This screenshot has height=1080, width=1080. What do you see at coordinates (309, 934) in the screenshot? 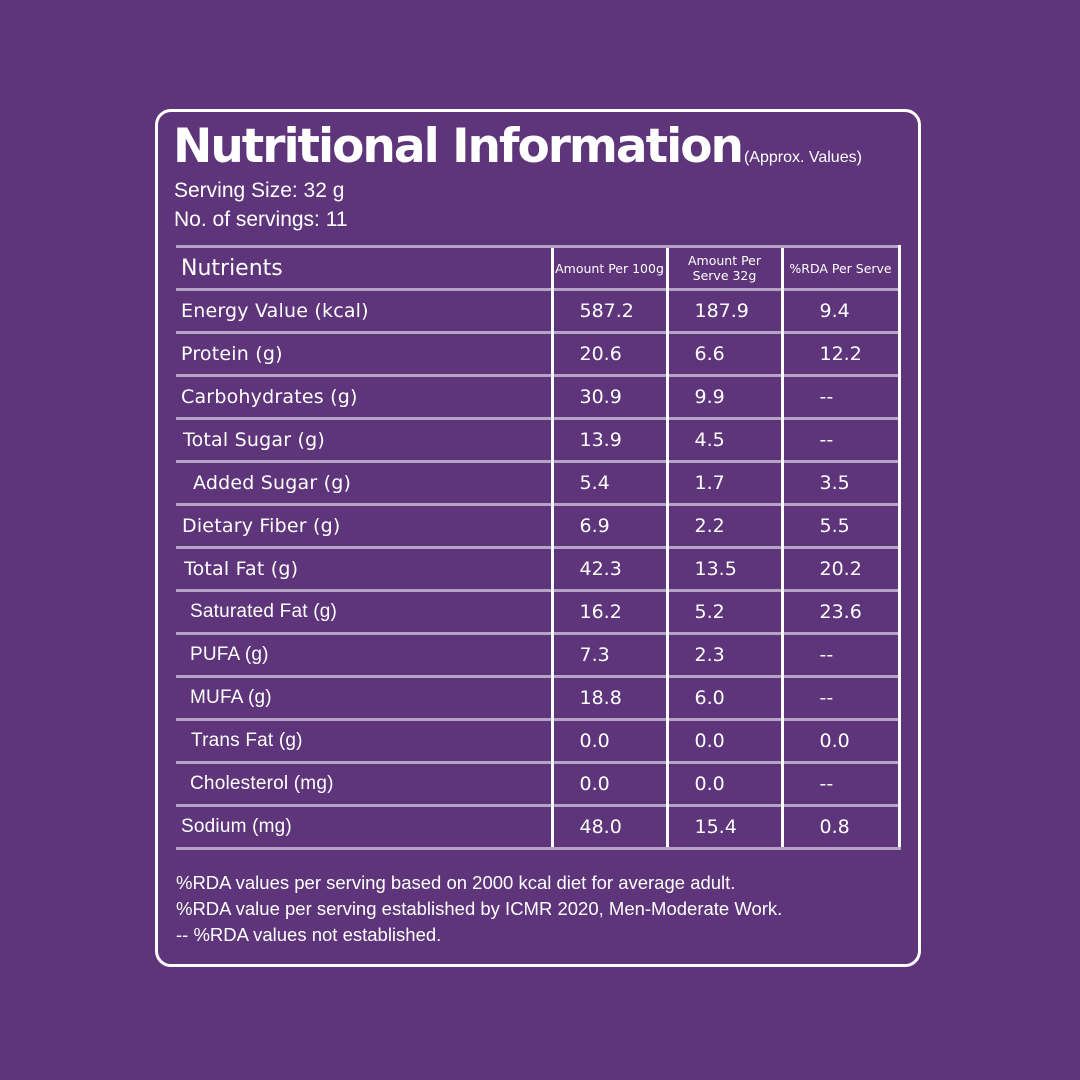
I see `footnote: -- %RDA values not established.` at bounding box center [309, 934].